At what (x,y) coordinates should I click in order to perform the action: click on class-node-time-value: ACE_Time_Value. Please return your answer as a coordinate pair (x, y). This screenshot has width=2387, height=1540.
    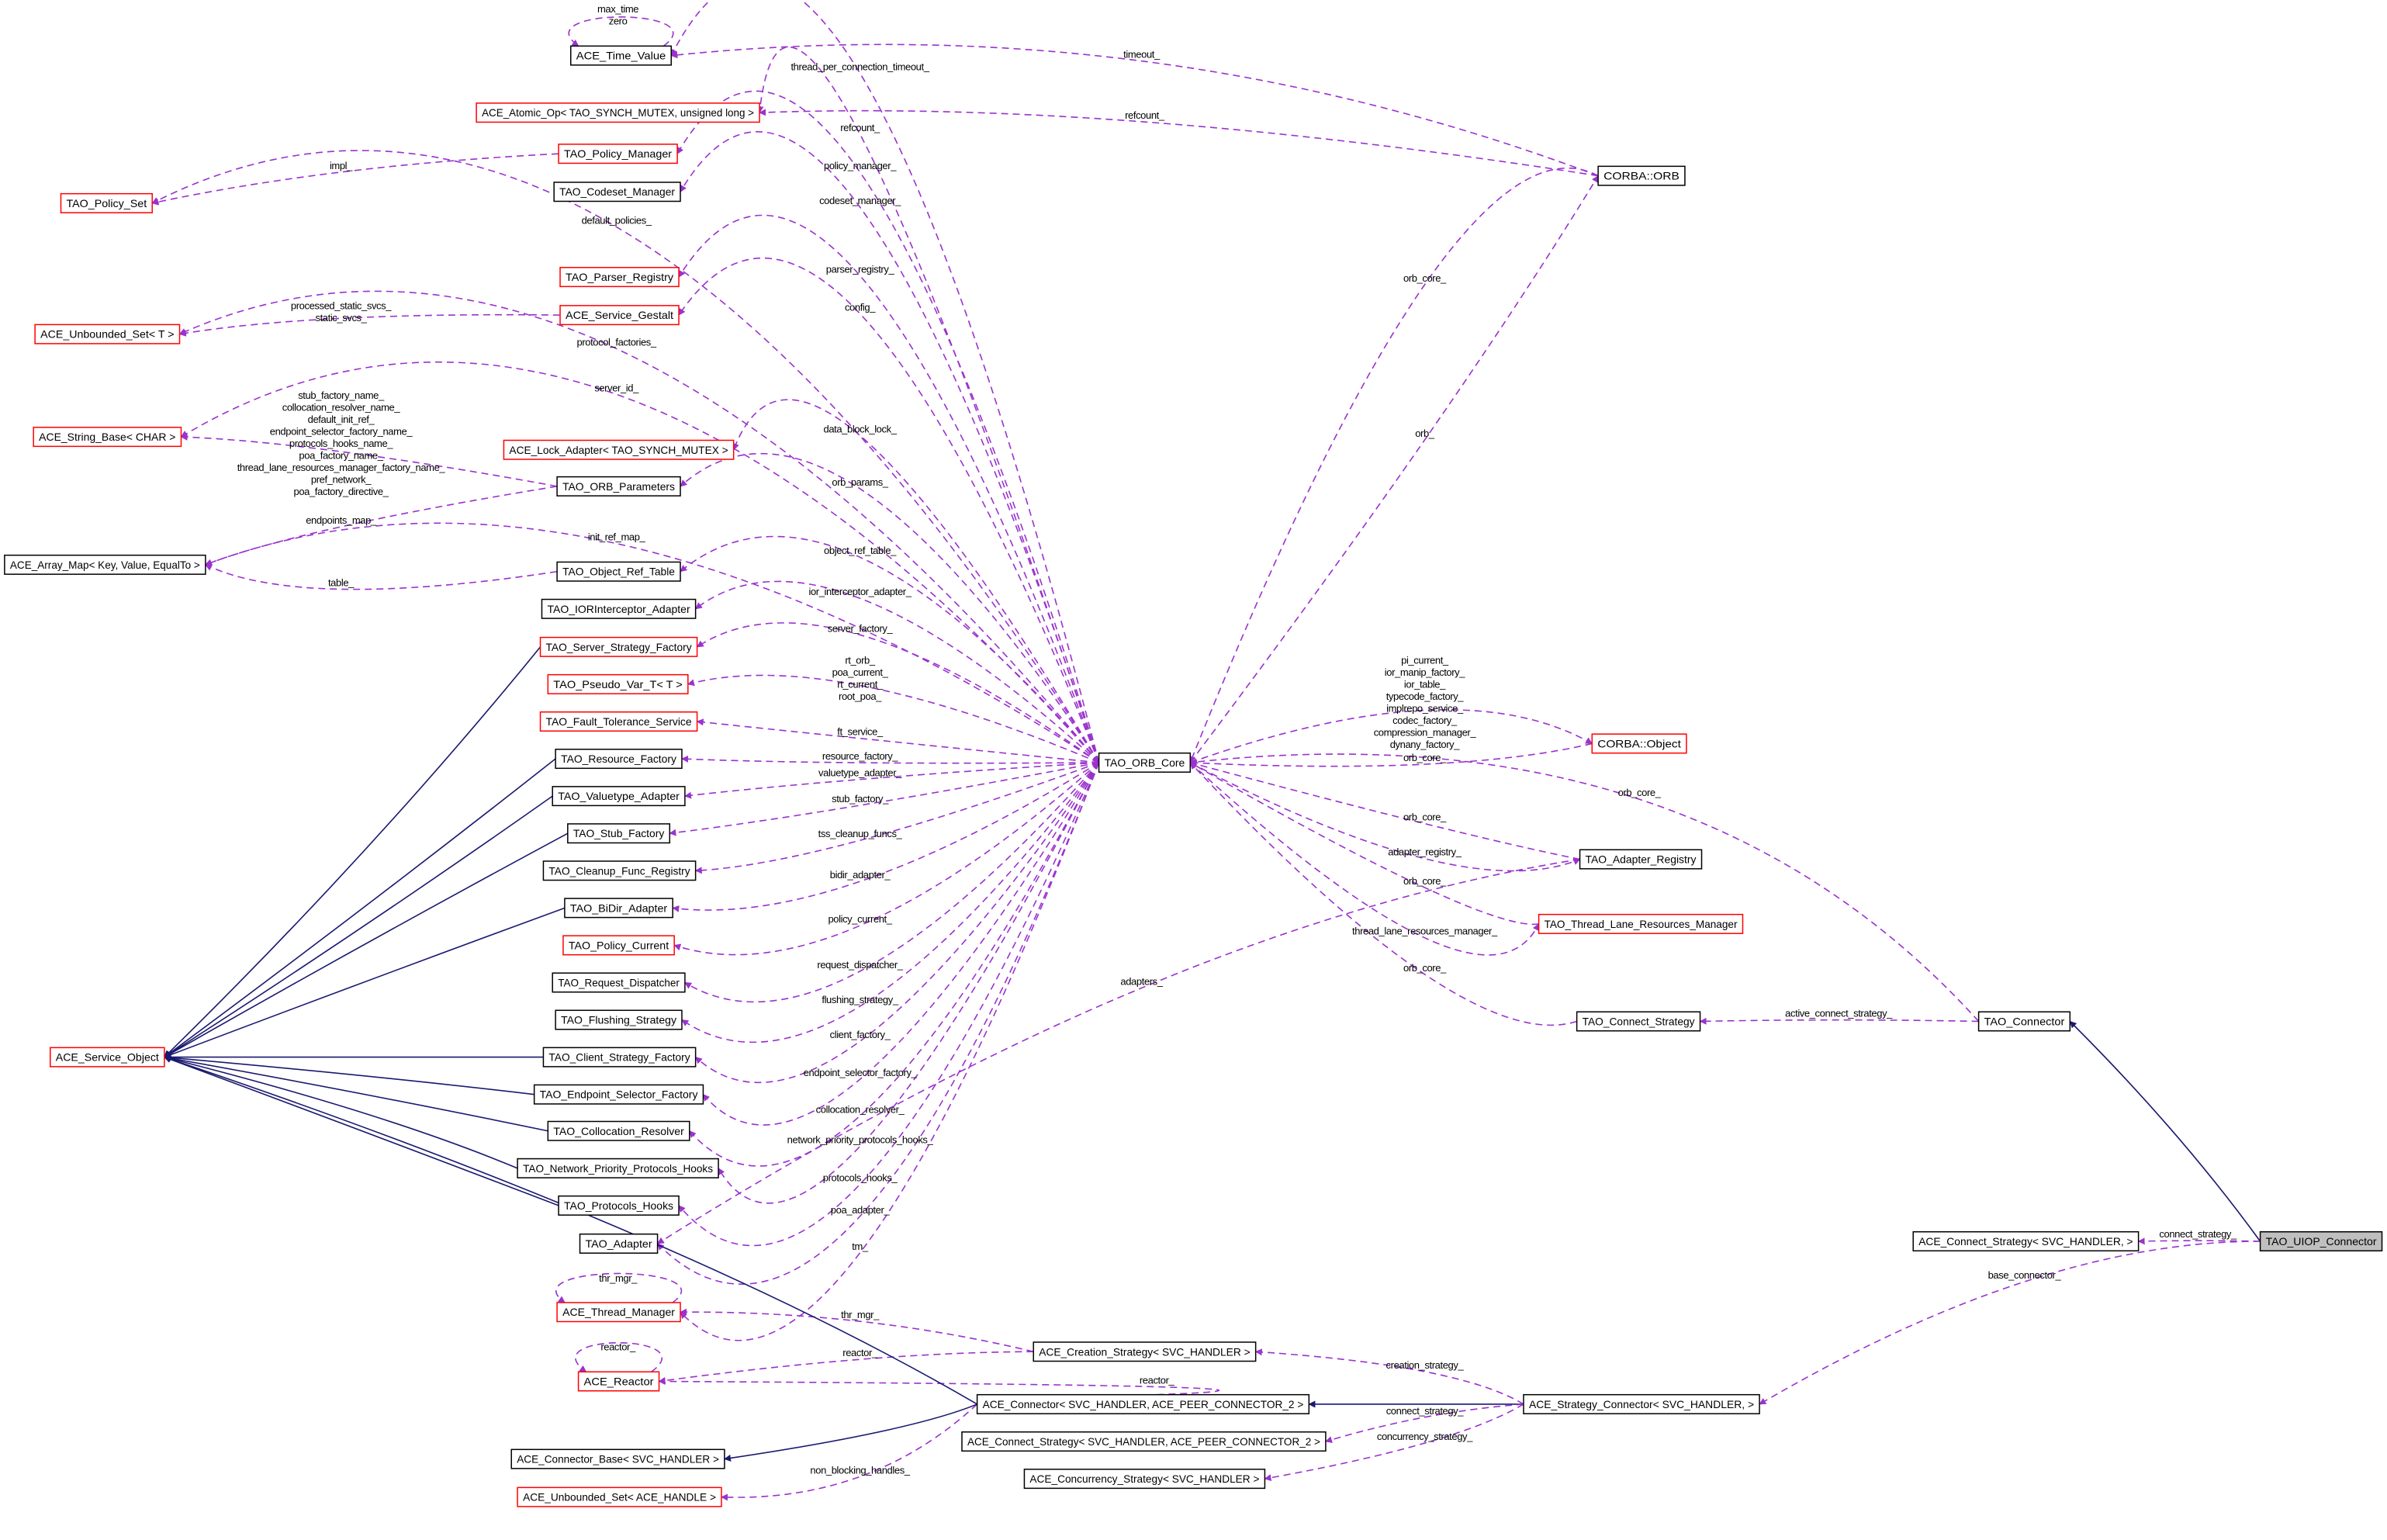
    Looking at the image, I should click on (621, 55).